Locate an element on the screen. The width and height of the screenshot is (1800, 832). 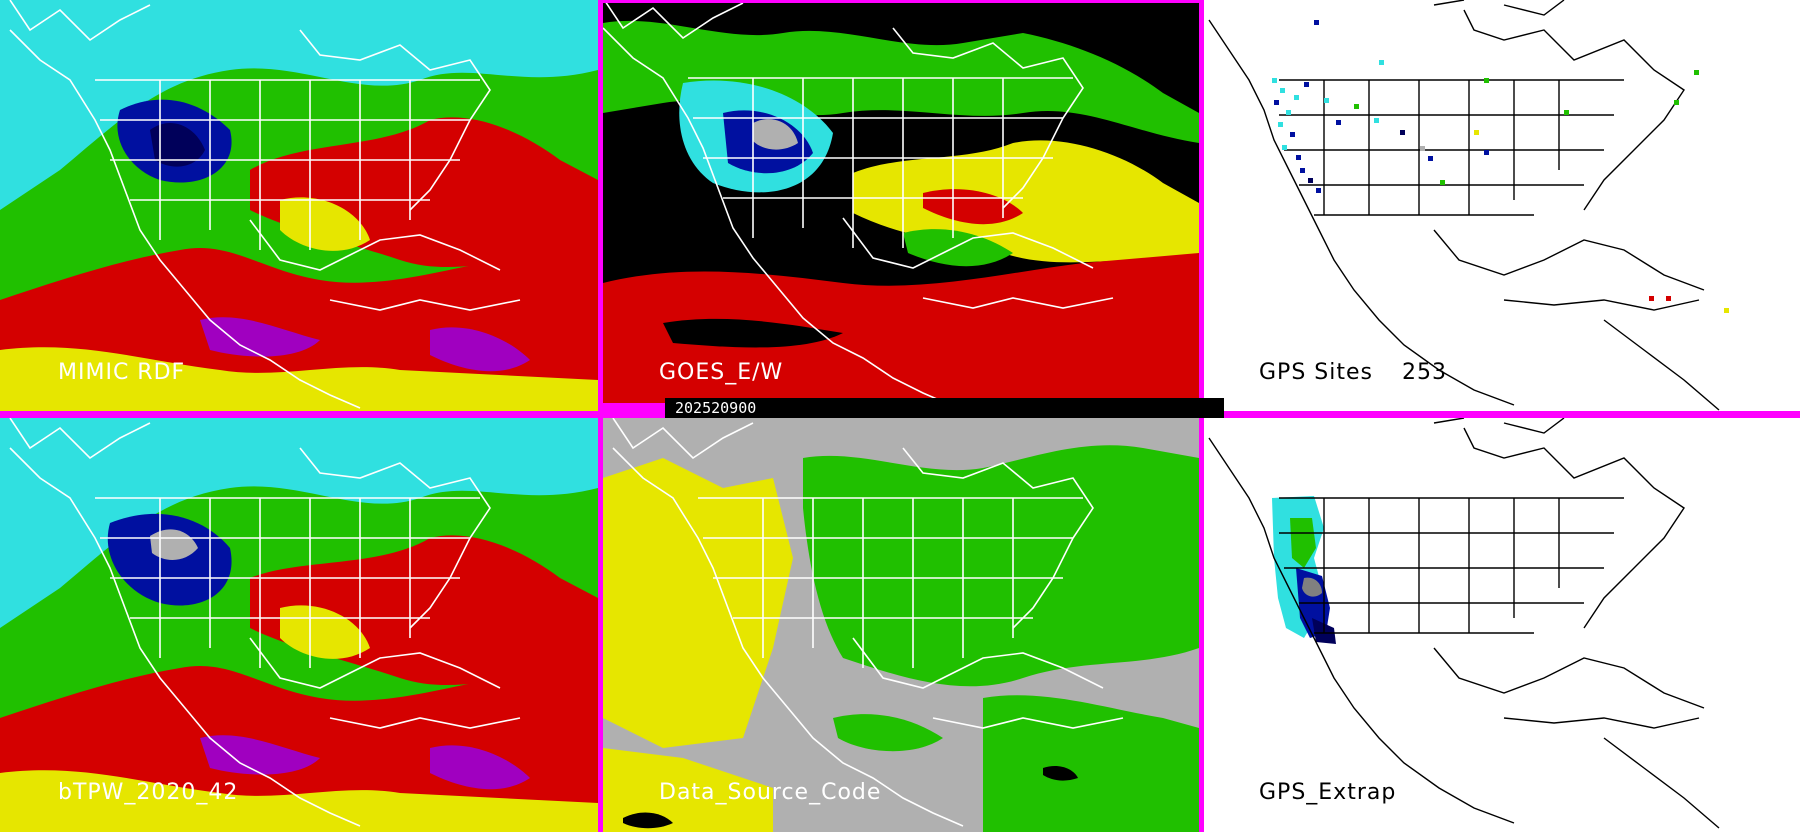
panel-label-gps-extrap: GPS_Extrap is located at coordinates (1328, 792).